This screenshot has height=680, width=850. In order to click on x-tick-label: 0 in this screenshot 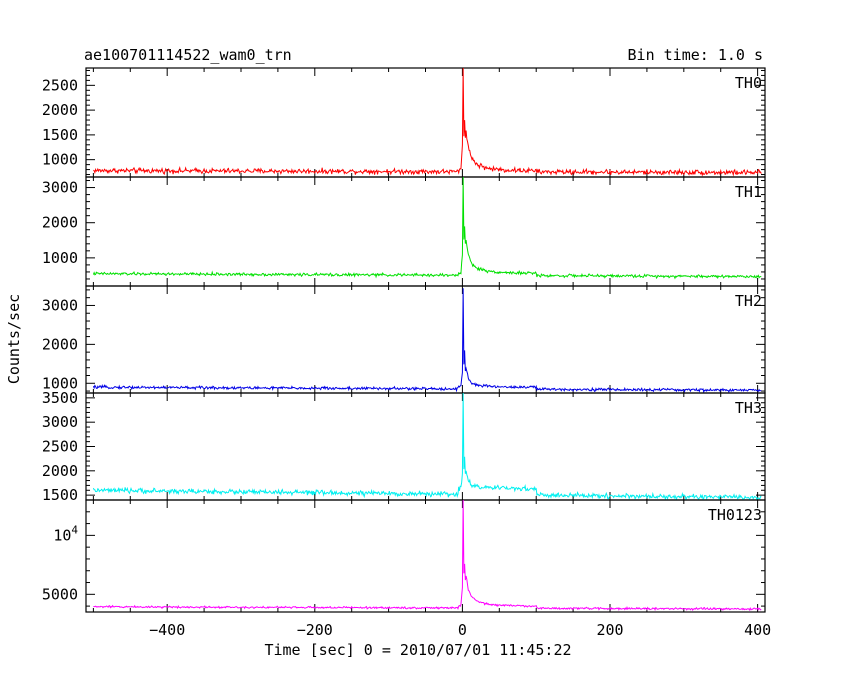, I will do `click(462, 630)`.